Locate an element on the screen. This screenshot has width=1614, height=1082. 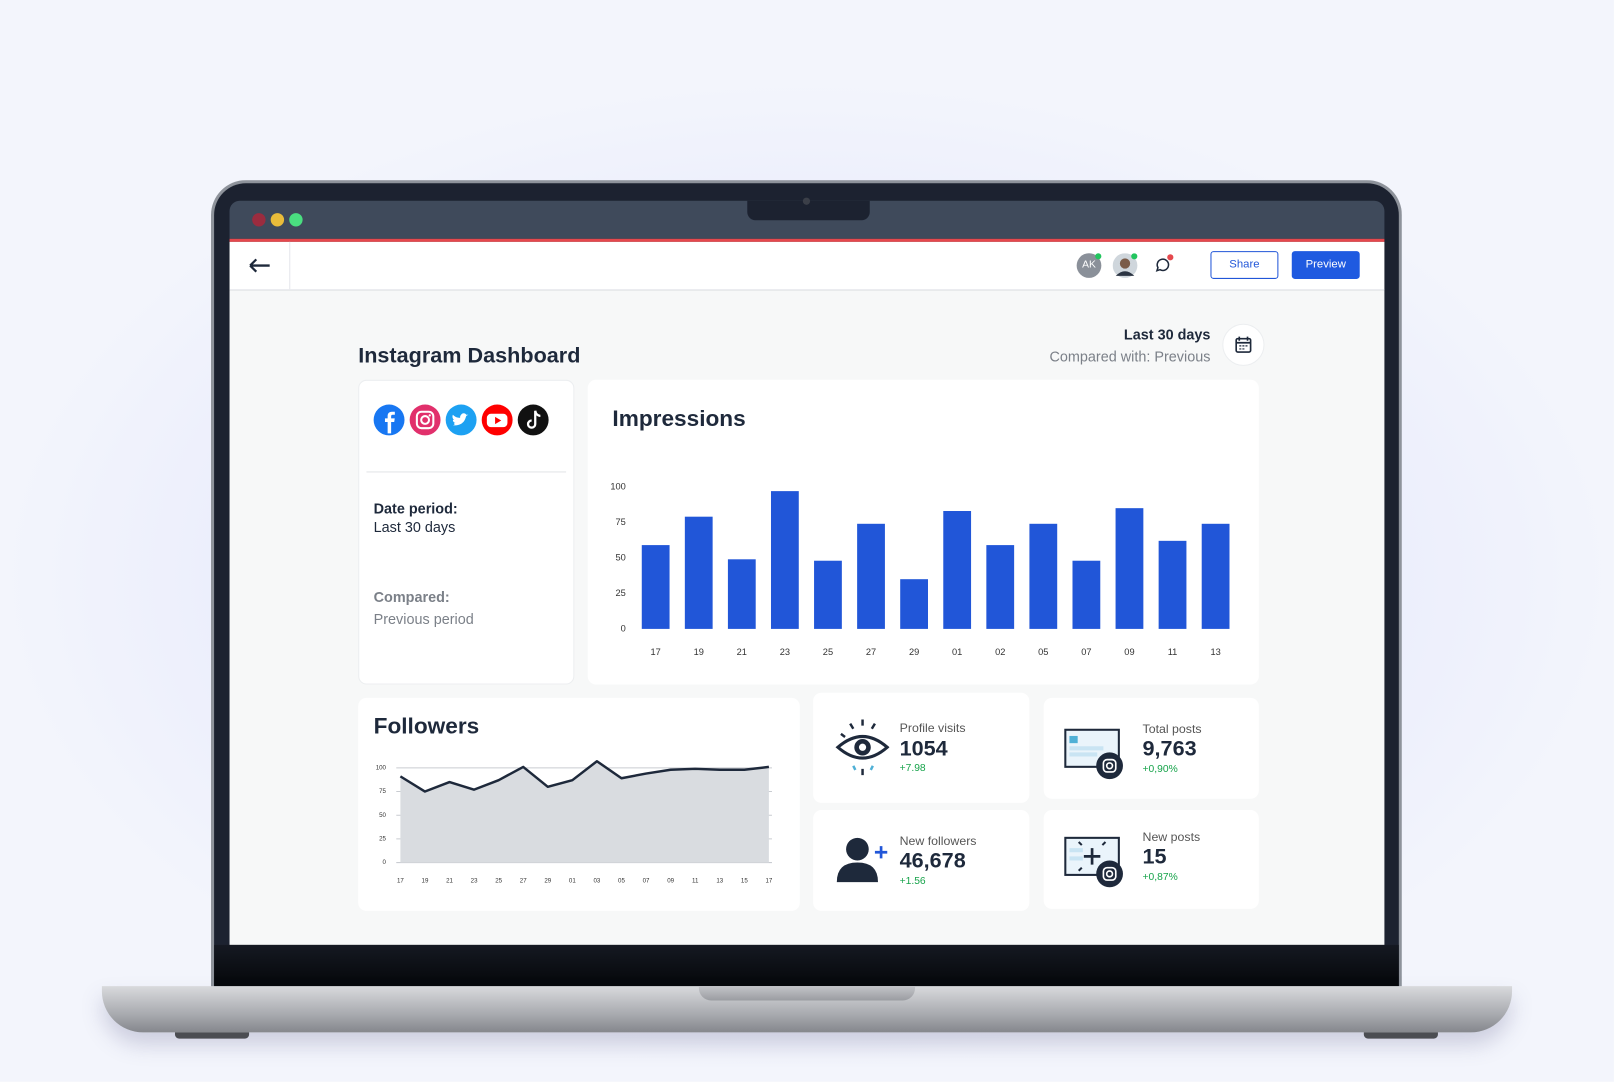
status-dot is located at coordinates (1098, 256).